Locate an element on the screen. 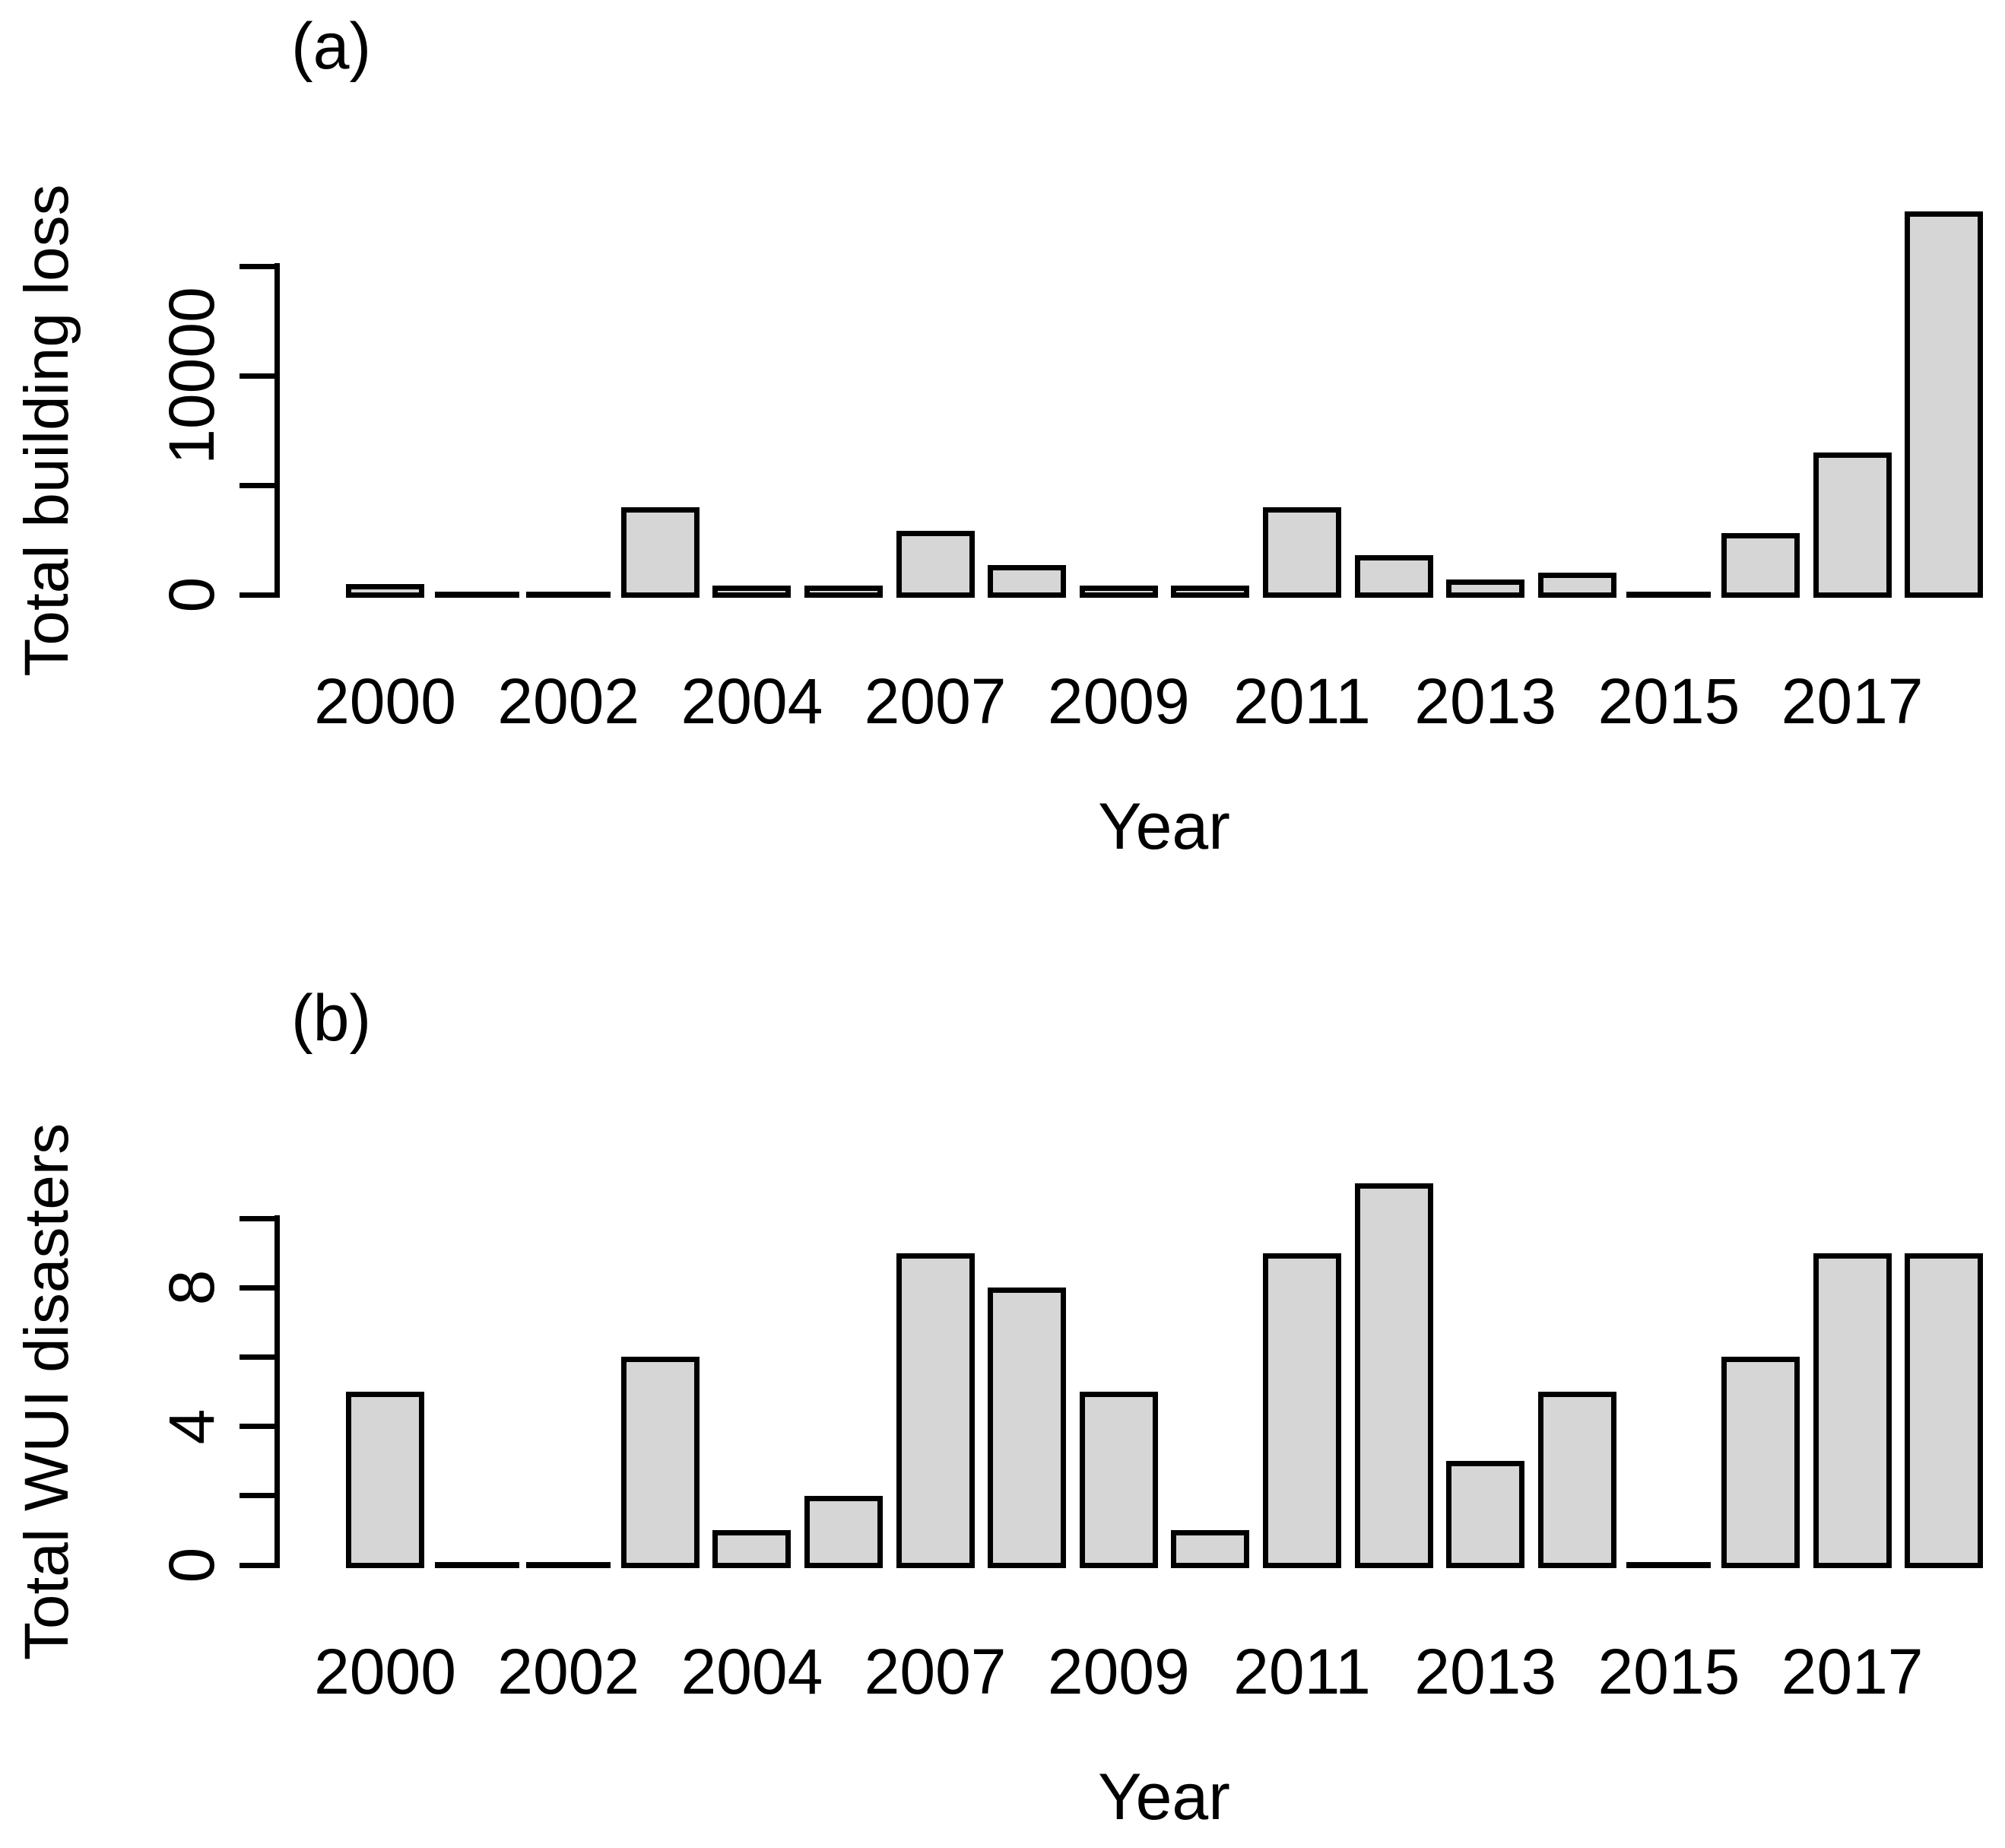 This screenshot has height=1848, width=2005. y-tick-label: 10000 is located at coordinates (191, 376).